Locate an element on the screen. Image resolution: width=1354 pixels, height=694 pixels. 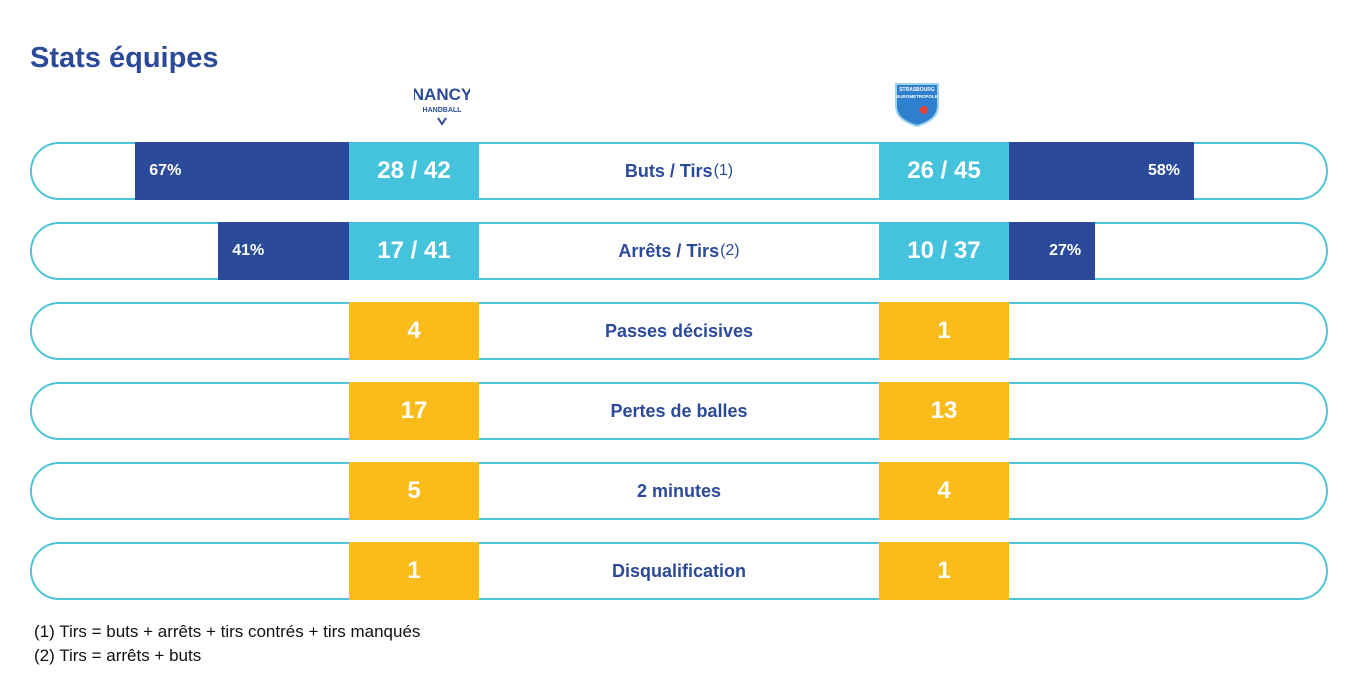
stat-label: 2 minutes is located at coordinates (679, 491).